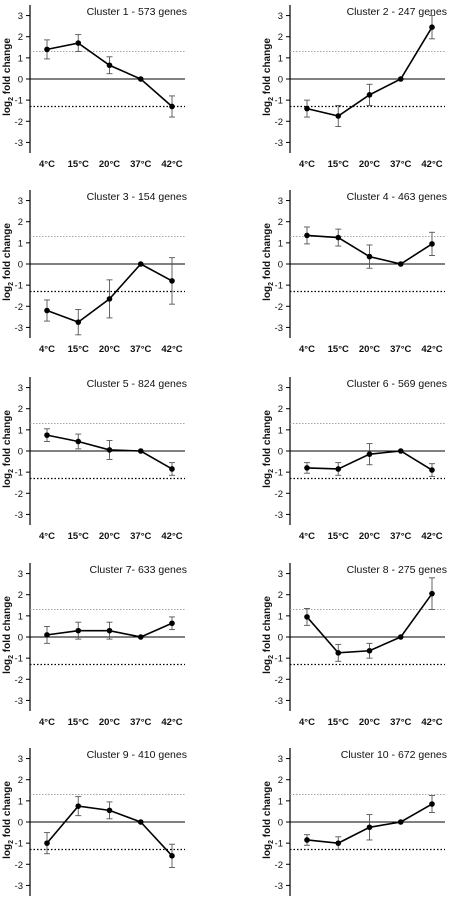  What do you see at coordinates (137, 197) in the screenshot?
I see `chart-title: Cluster 3 - 154 genes` at bounding box center [137, 197].